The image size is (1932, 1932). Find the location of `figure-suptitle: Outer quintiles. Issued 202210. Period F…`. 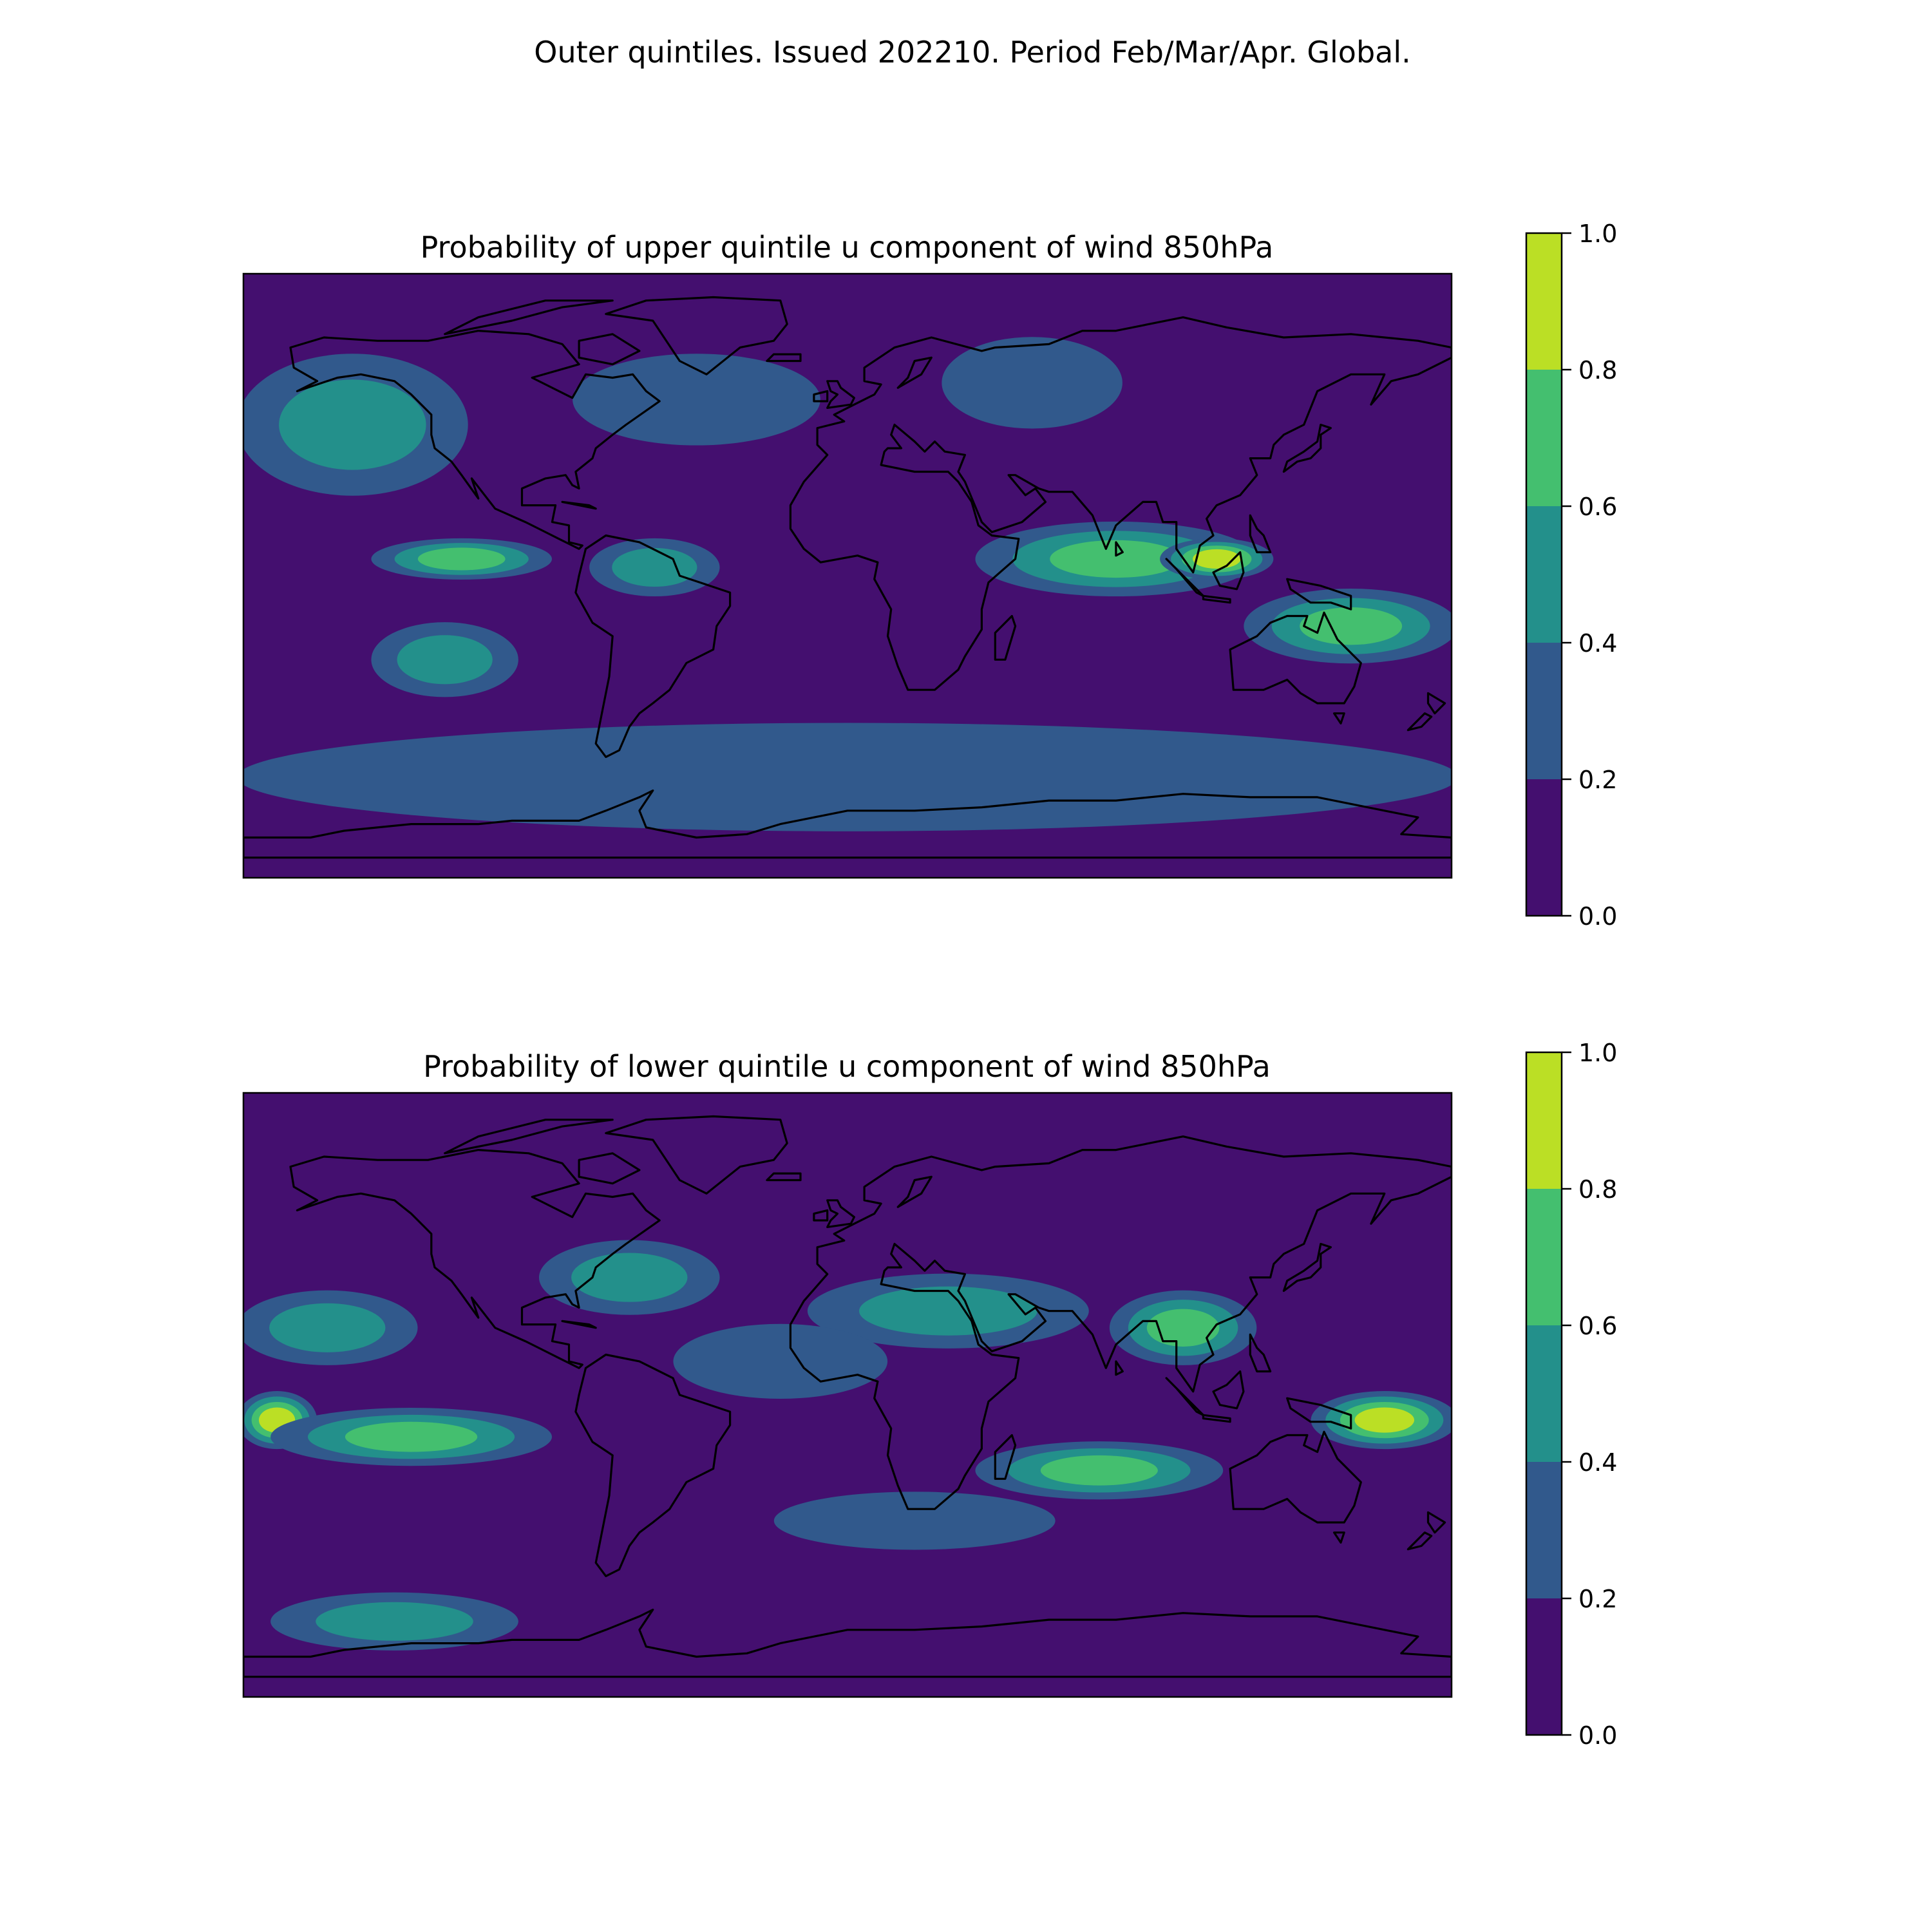

figure-suptitle: Outer quintiles. Issued 202210. Period F… is located at coordinates (973, 52).